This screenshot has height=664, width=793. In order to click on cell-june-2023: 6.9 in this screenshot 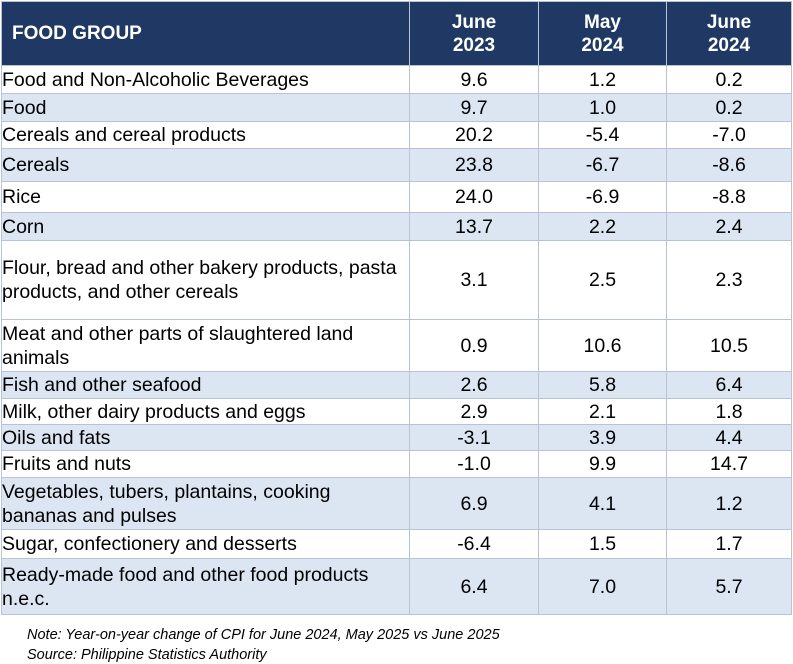, I will do `click(474, 503)`.